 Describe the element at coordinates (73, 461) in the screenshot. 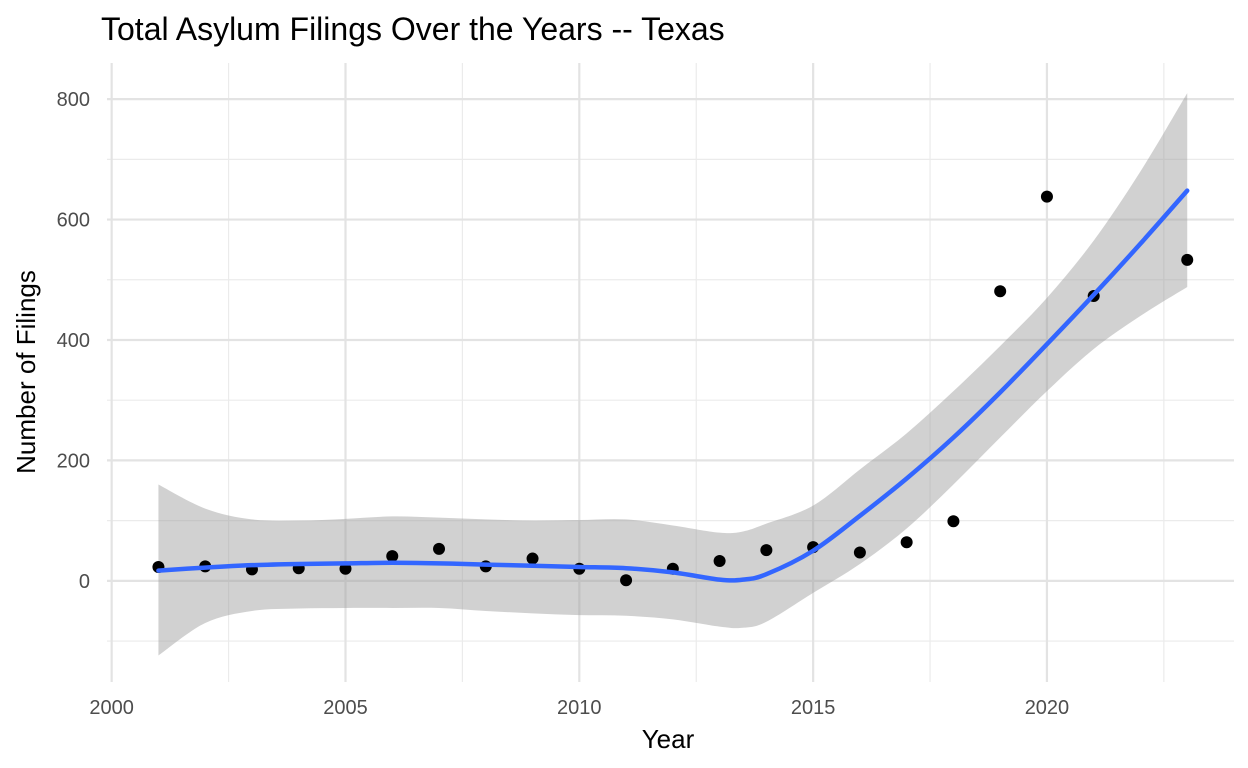

I see `y-tick-label: 200` at that location.